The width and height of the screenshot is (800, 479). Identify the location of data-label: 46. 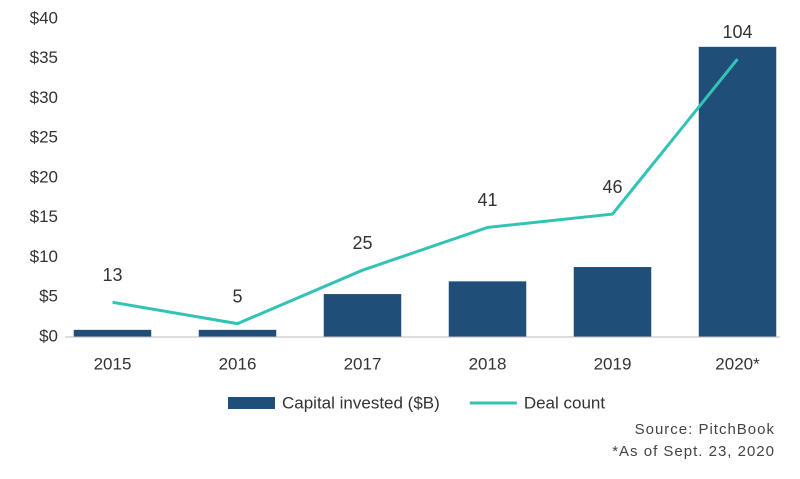
(612, 187).